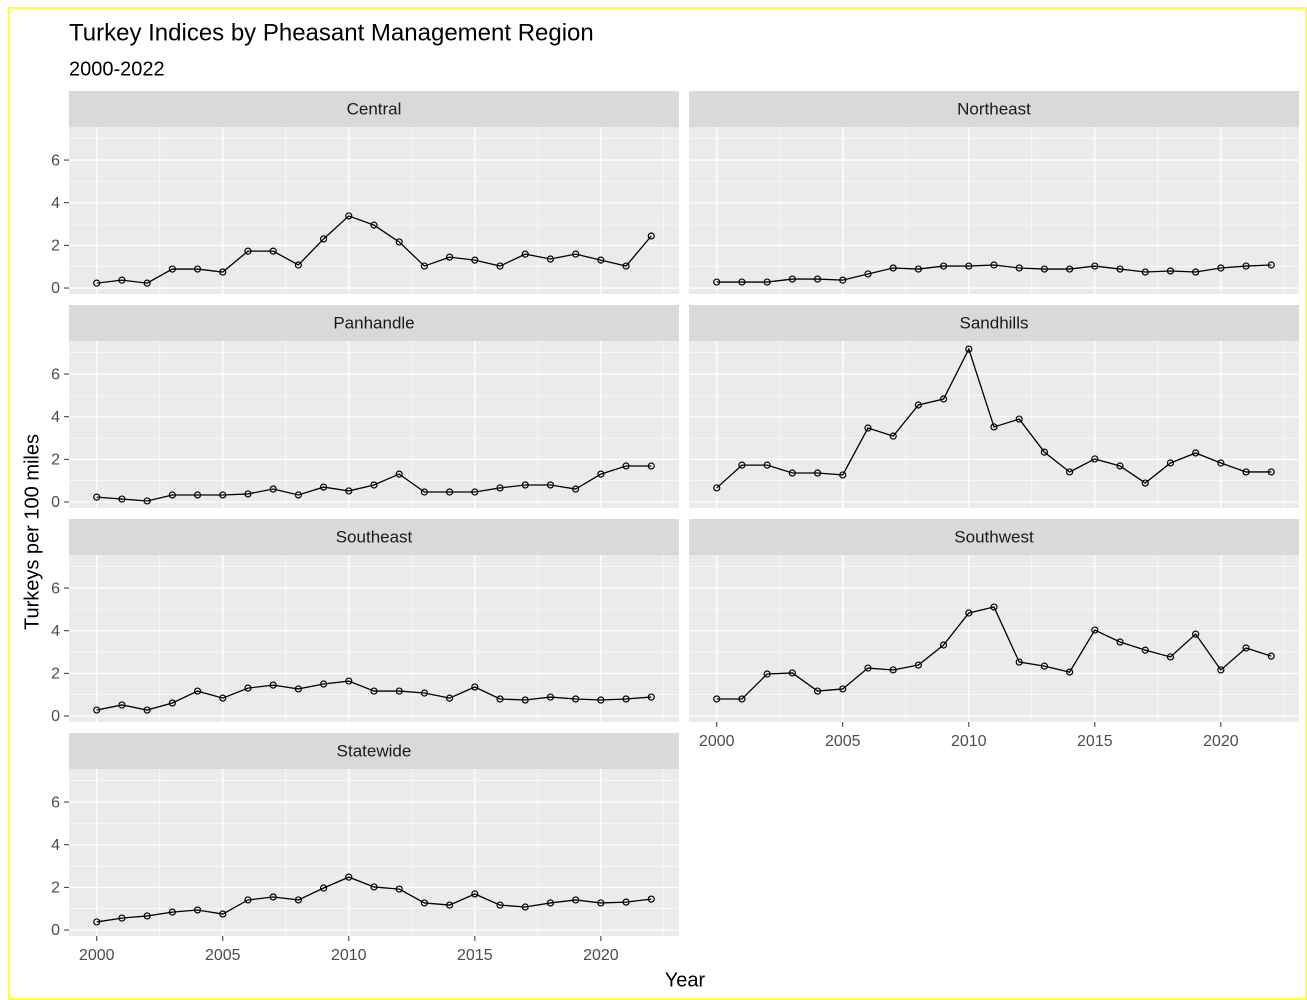  Describe the element at coordinates (117, 69) in the screenshot. I see `chart-subtitle: 2000-2022` at that location.